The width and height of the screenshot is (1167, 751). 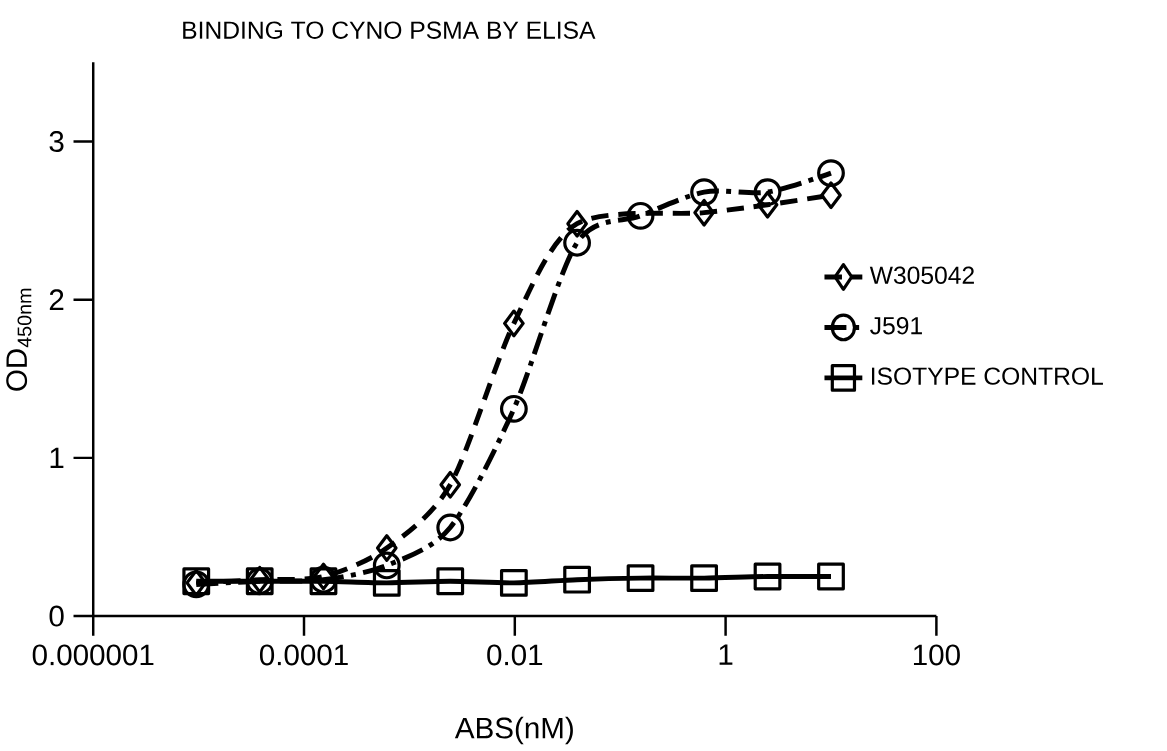 What do you see at coordinates (56, 616) in the screenshot?
I see `y-tick-label: 0` at bounding box center [56, 616].